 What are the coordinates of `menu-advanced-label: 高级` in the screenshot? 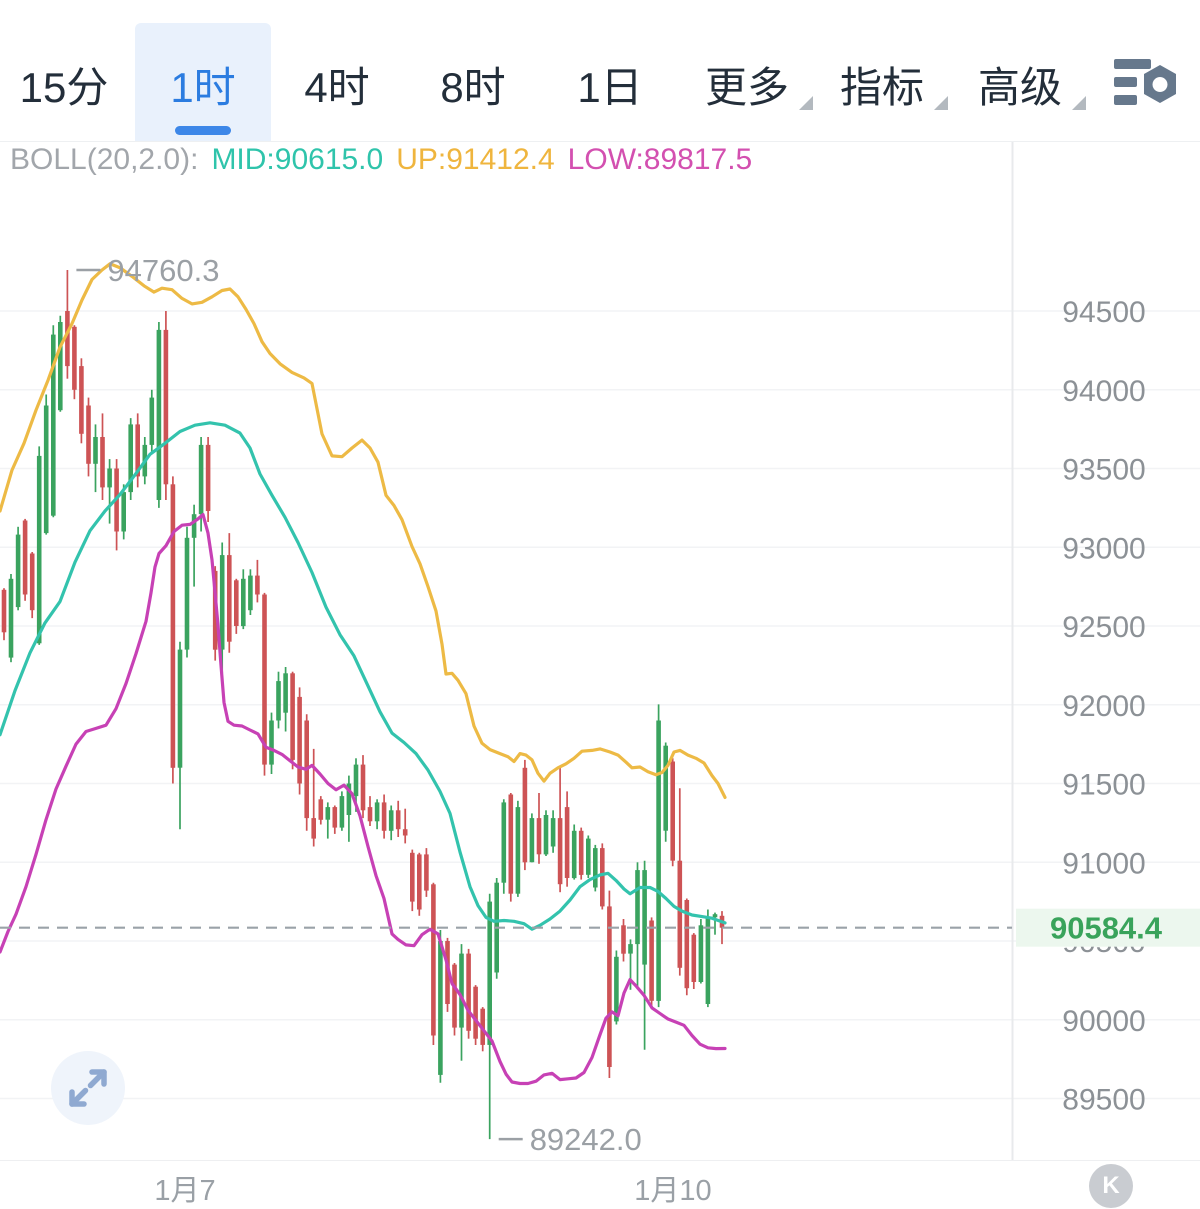 It's located at (1019, 87).